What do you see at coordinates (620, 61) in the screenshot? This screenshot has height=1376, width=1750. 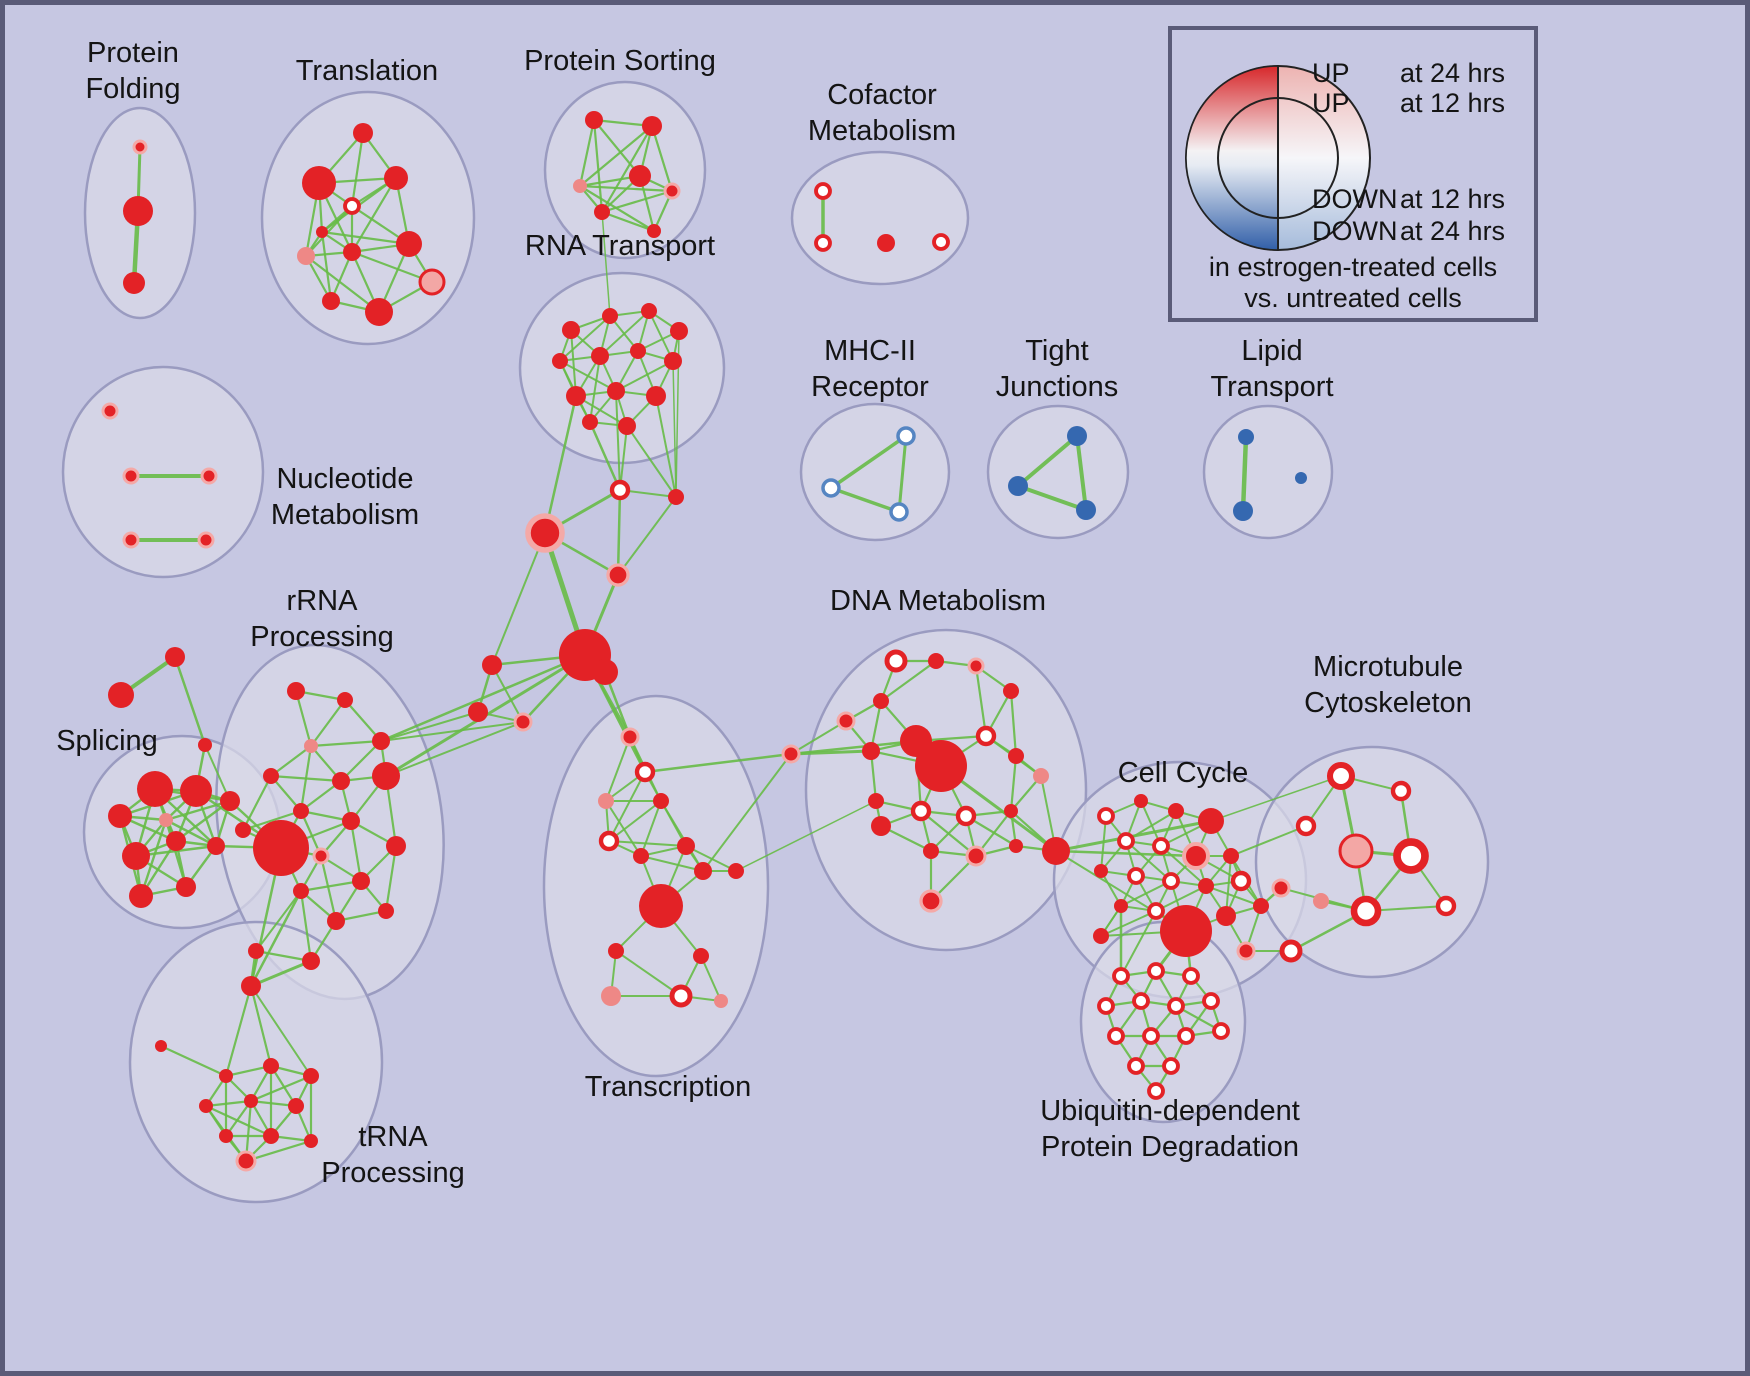 I see `cluster-label-protein-sorting: Protein Sorting` at bounding box center [620, 61].